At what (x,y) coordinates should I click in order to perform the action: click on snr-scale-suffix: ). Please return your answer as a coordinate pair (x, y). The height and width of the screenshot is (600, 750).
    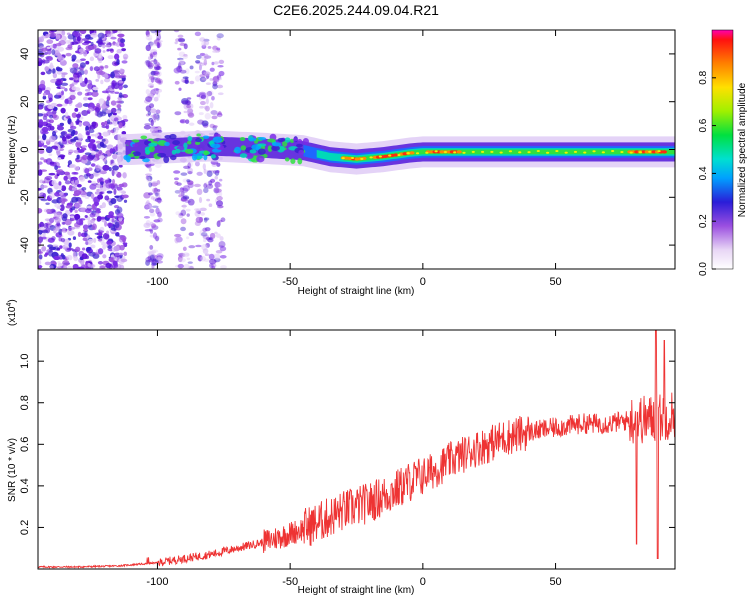
    Looking at the image, I should click on (12, 300).